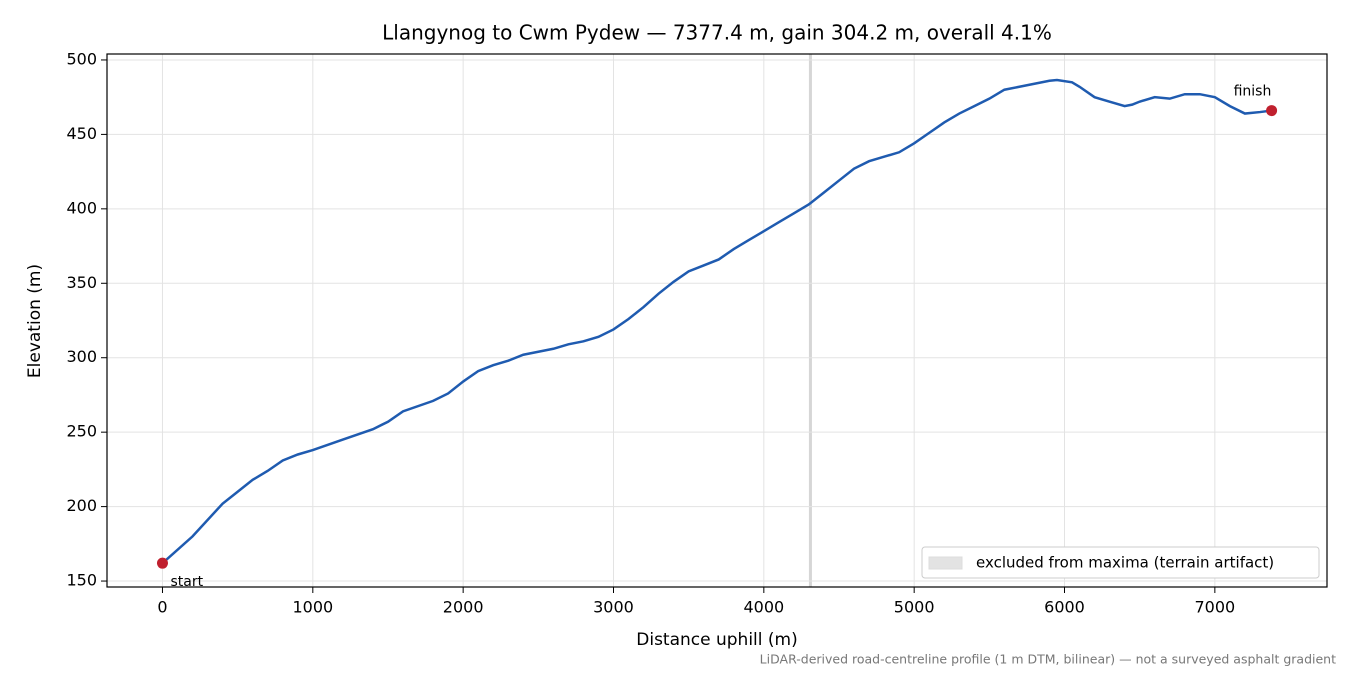  I want to click on x-axis-label: Distance uphill (m), so click(716, 640).